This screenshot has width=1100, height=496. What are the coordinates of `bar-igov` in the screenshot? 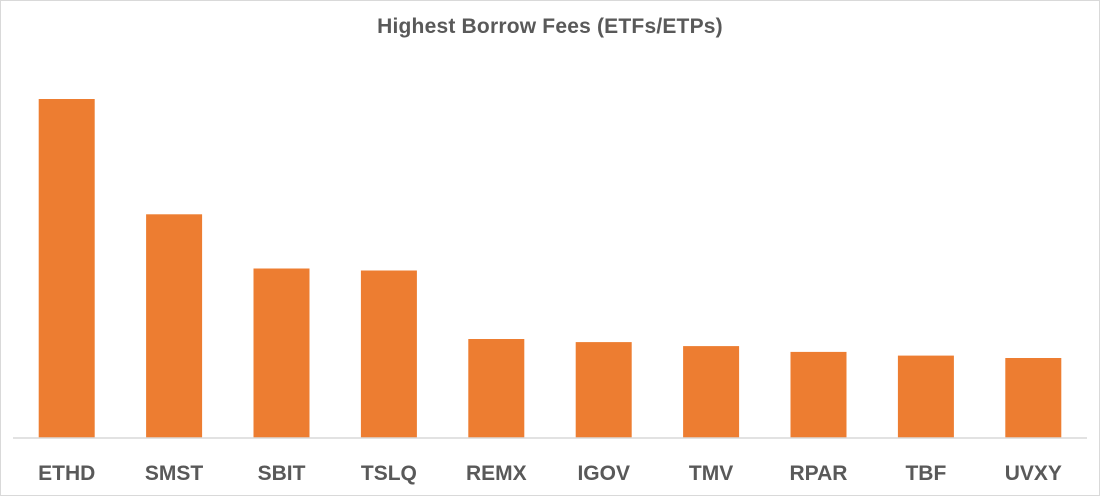 It's located at (603, 390).